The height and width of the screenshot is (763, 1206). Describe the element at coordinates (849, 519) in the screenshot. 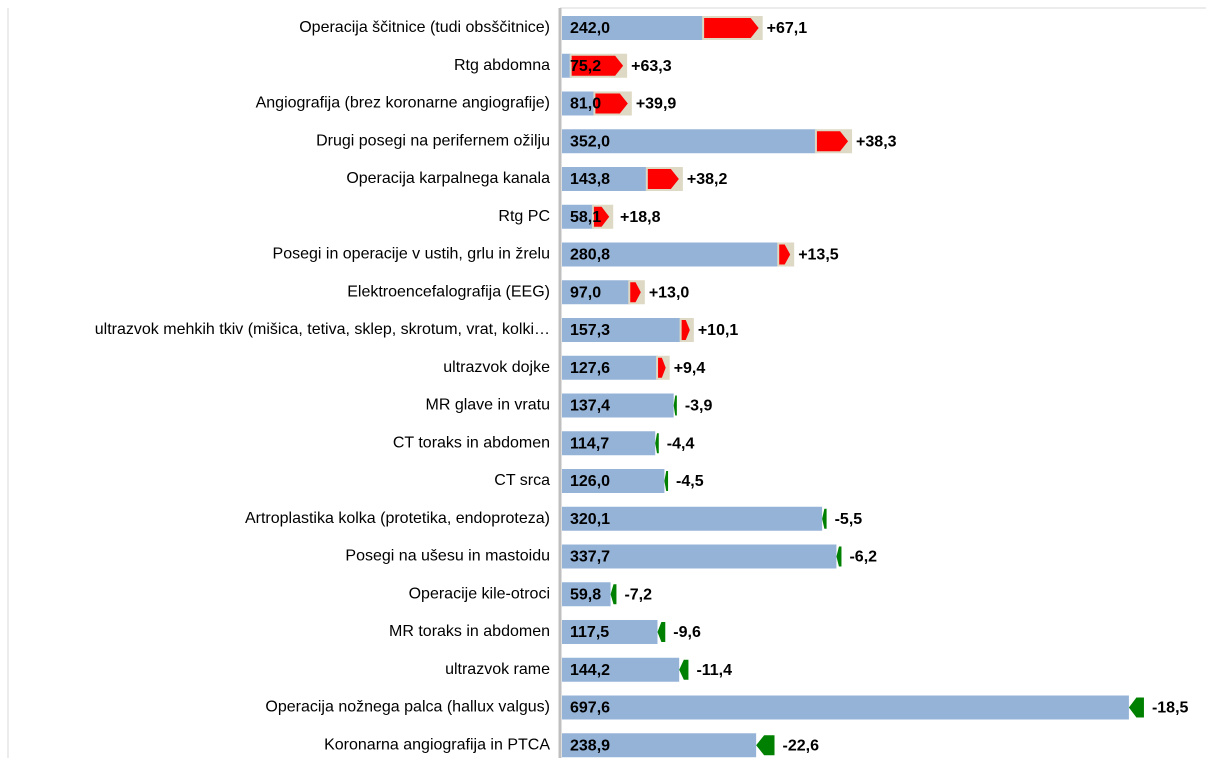

I see `change-label: -5,5` at that location.